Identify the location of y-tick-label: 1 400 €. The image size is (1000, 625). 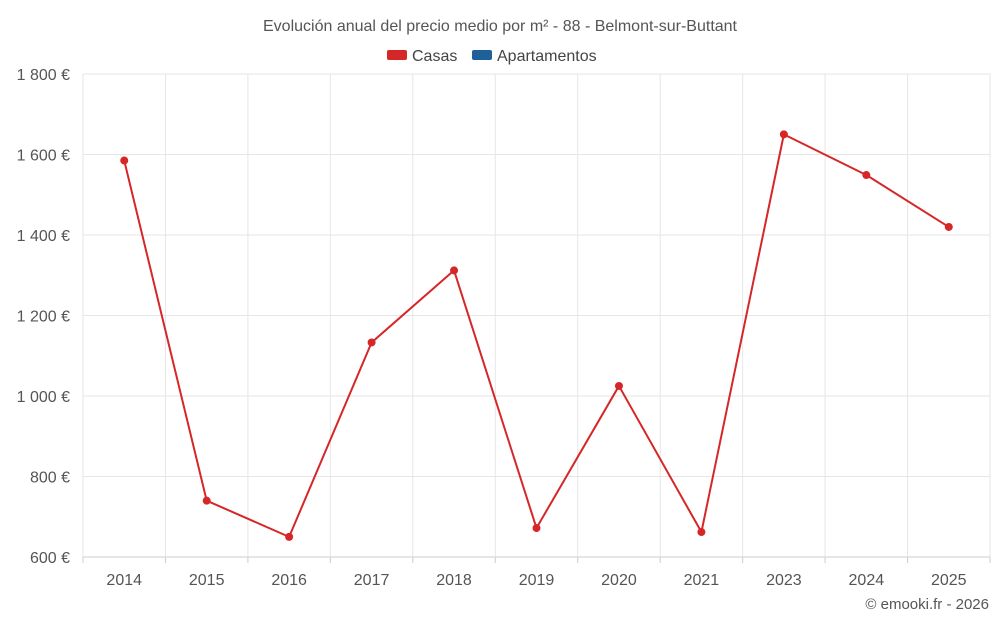
(43, 236).